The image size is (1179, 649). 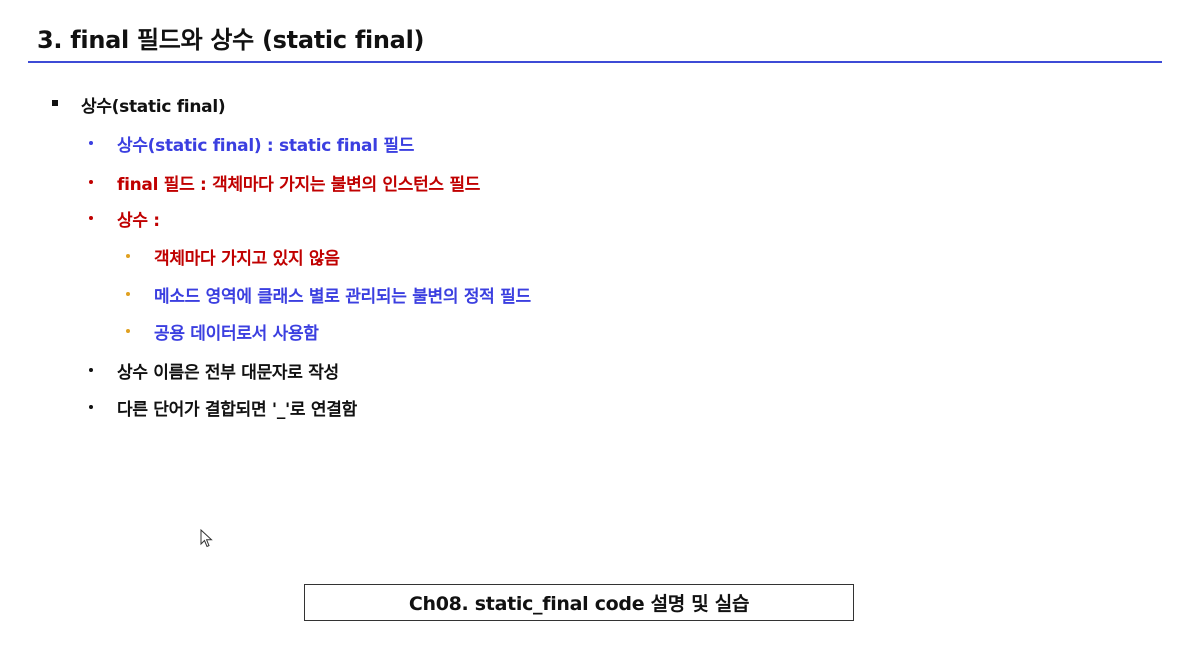 What do you see at coordinates (236, 334) in the screenshot?
I see `sub-item-shared-data: 공용 데이터로서 사용함` at bounding box center [236, 334].